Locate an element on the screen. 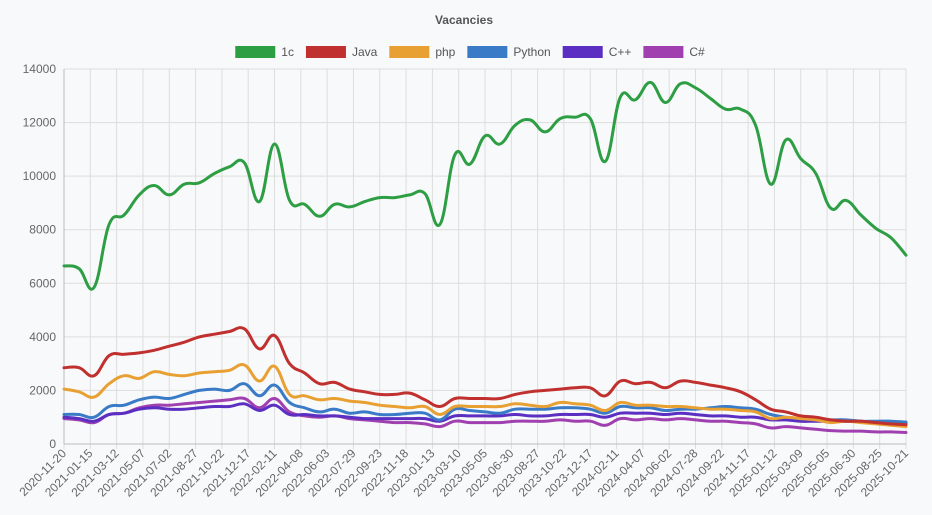 The height and width of the screenshot is (515, 932). legend-item: 1c is located at coordinates (264, 52).